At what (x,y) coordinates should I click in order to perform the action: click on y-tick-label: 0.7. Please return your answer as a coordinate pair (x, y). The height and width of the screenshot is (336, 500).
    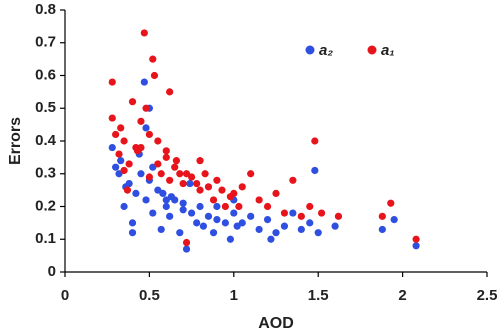
    Looking at the image, I should click on (45, 42).